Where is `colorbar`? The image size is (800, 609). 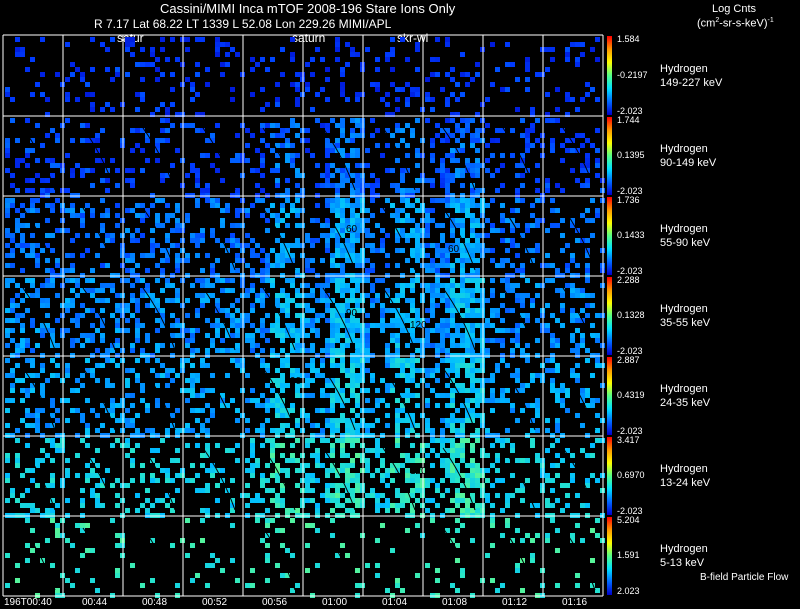 colorbar is located at coordinates (609, 316).